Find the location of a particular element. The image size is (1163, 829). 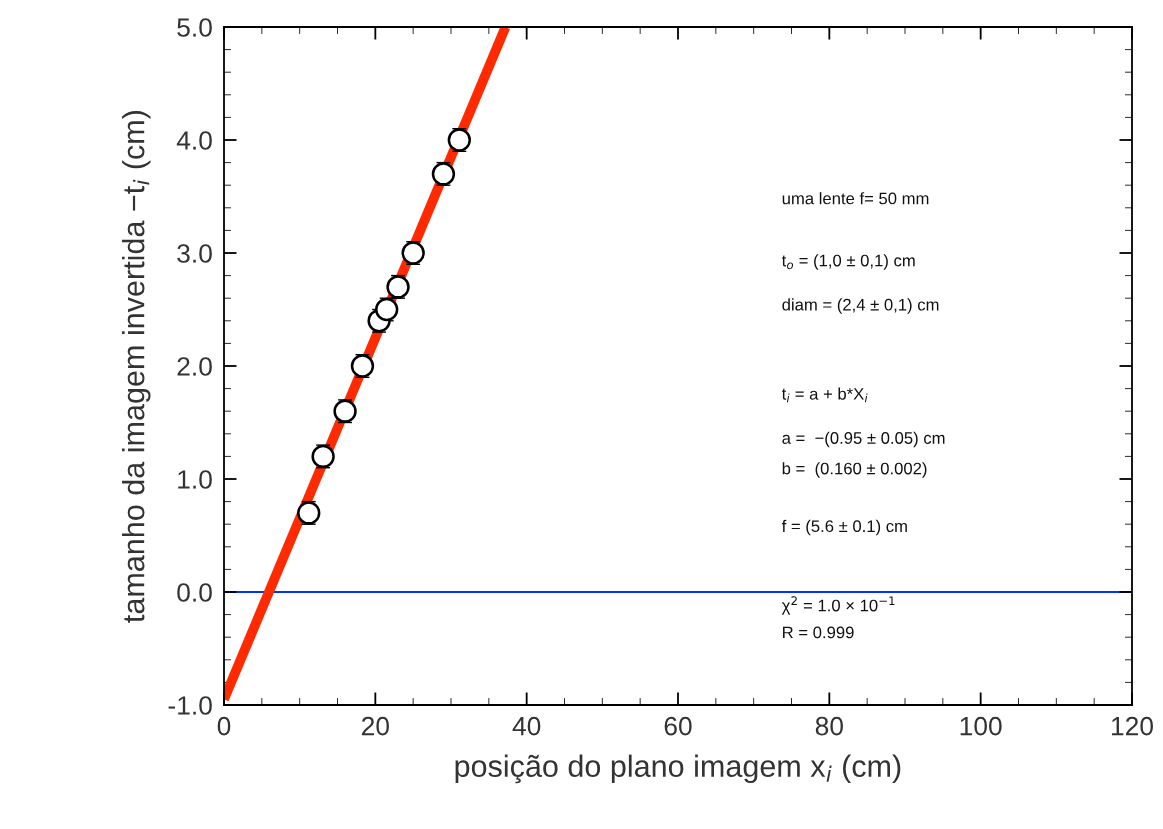

point is located at coordinates (309, 513).